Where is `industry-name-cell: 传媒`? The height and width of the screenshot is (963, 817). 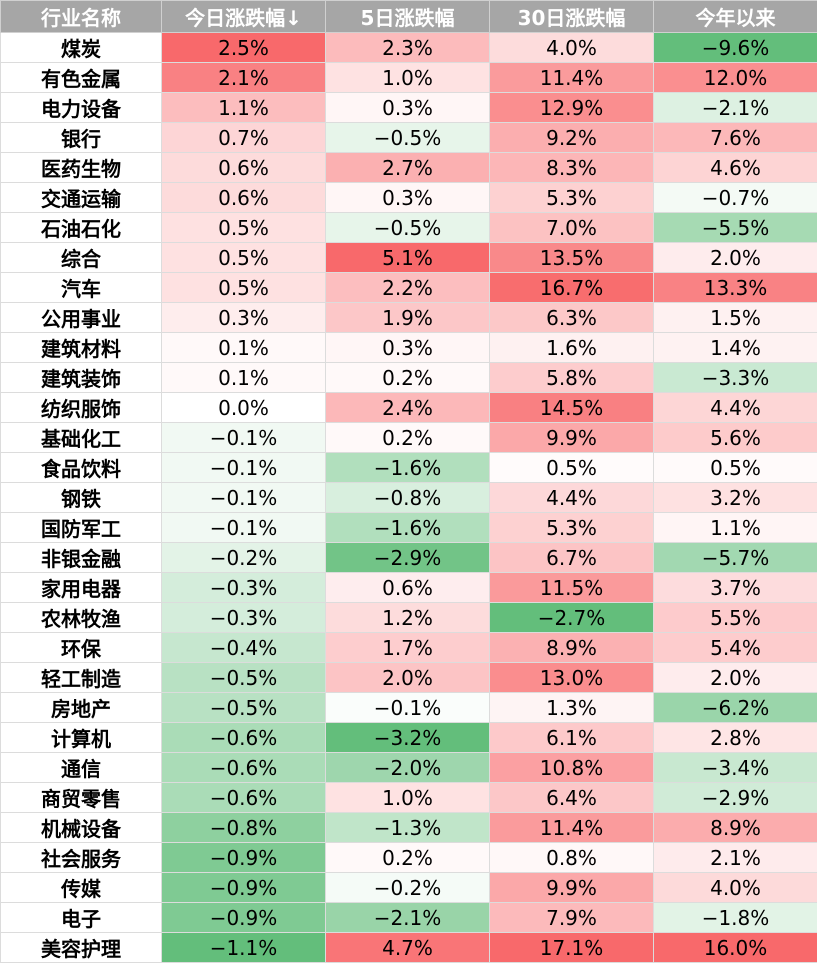 industry-name-cell: 传媒 is located at coordinates (81, 888).